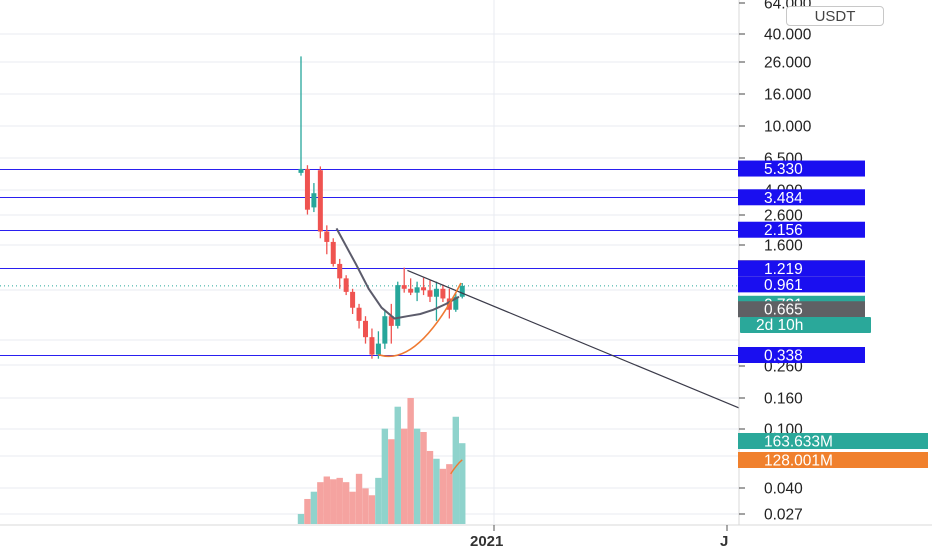 This screenshot has height=550, width=932. I want to click on price-tick-label: 2.600, so click(783, 216).